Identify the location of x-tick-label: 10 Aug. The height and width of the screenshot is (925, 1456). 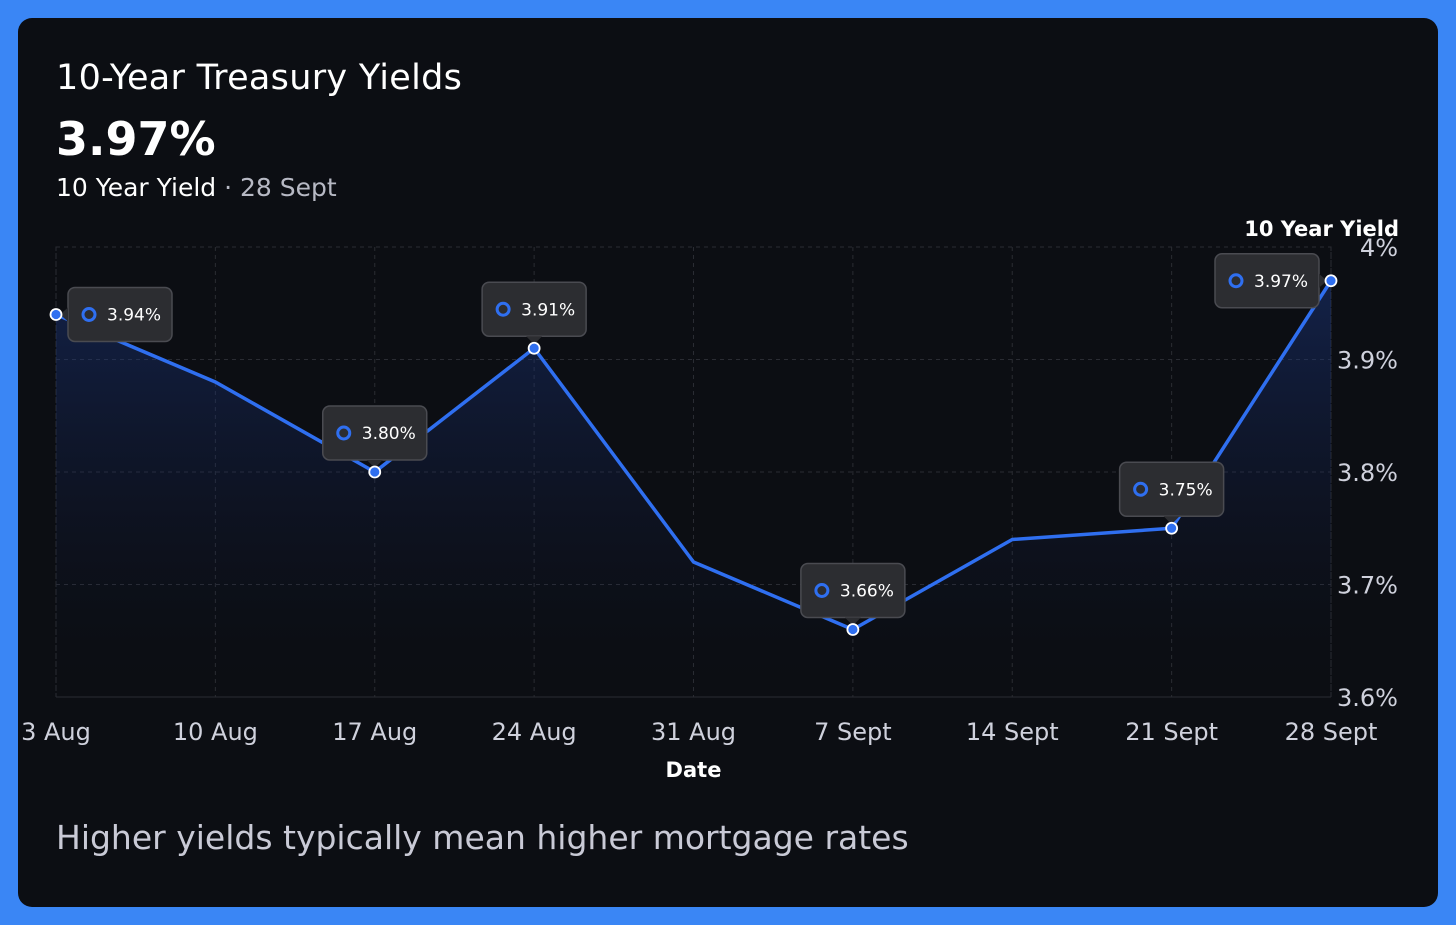
(215, 732).